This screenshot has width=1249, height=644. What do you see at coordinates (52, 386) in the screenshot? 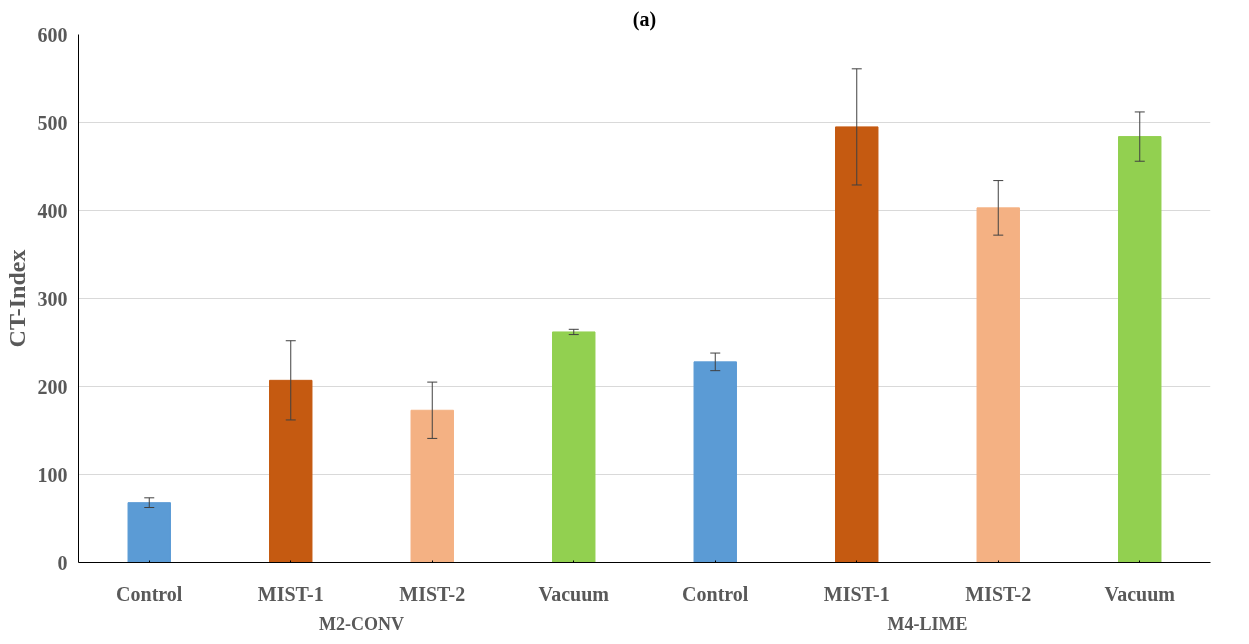
I see `y-tick-label: 200` at bounding box center [52, 386].